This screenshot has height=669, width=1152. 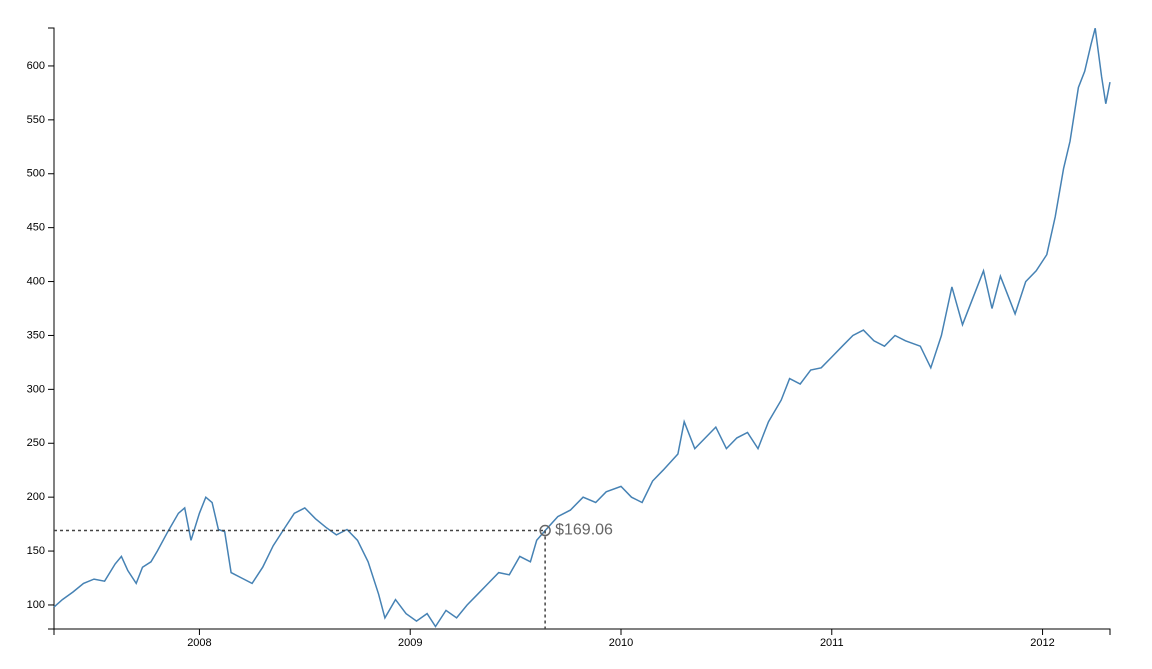 I want to click on x-tick-label: 2011, so click(x=832, y=643).